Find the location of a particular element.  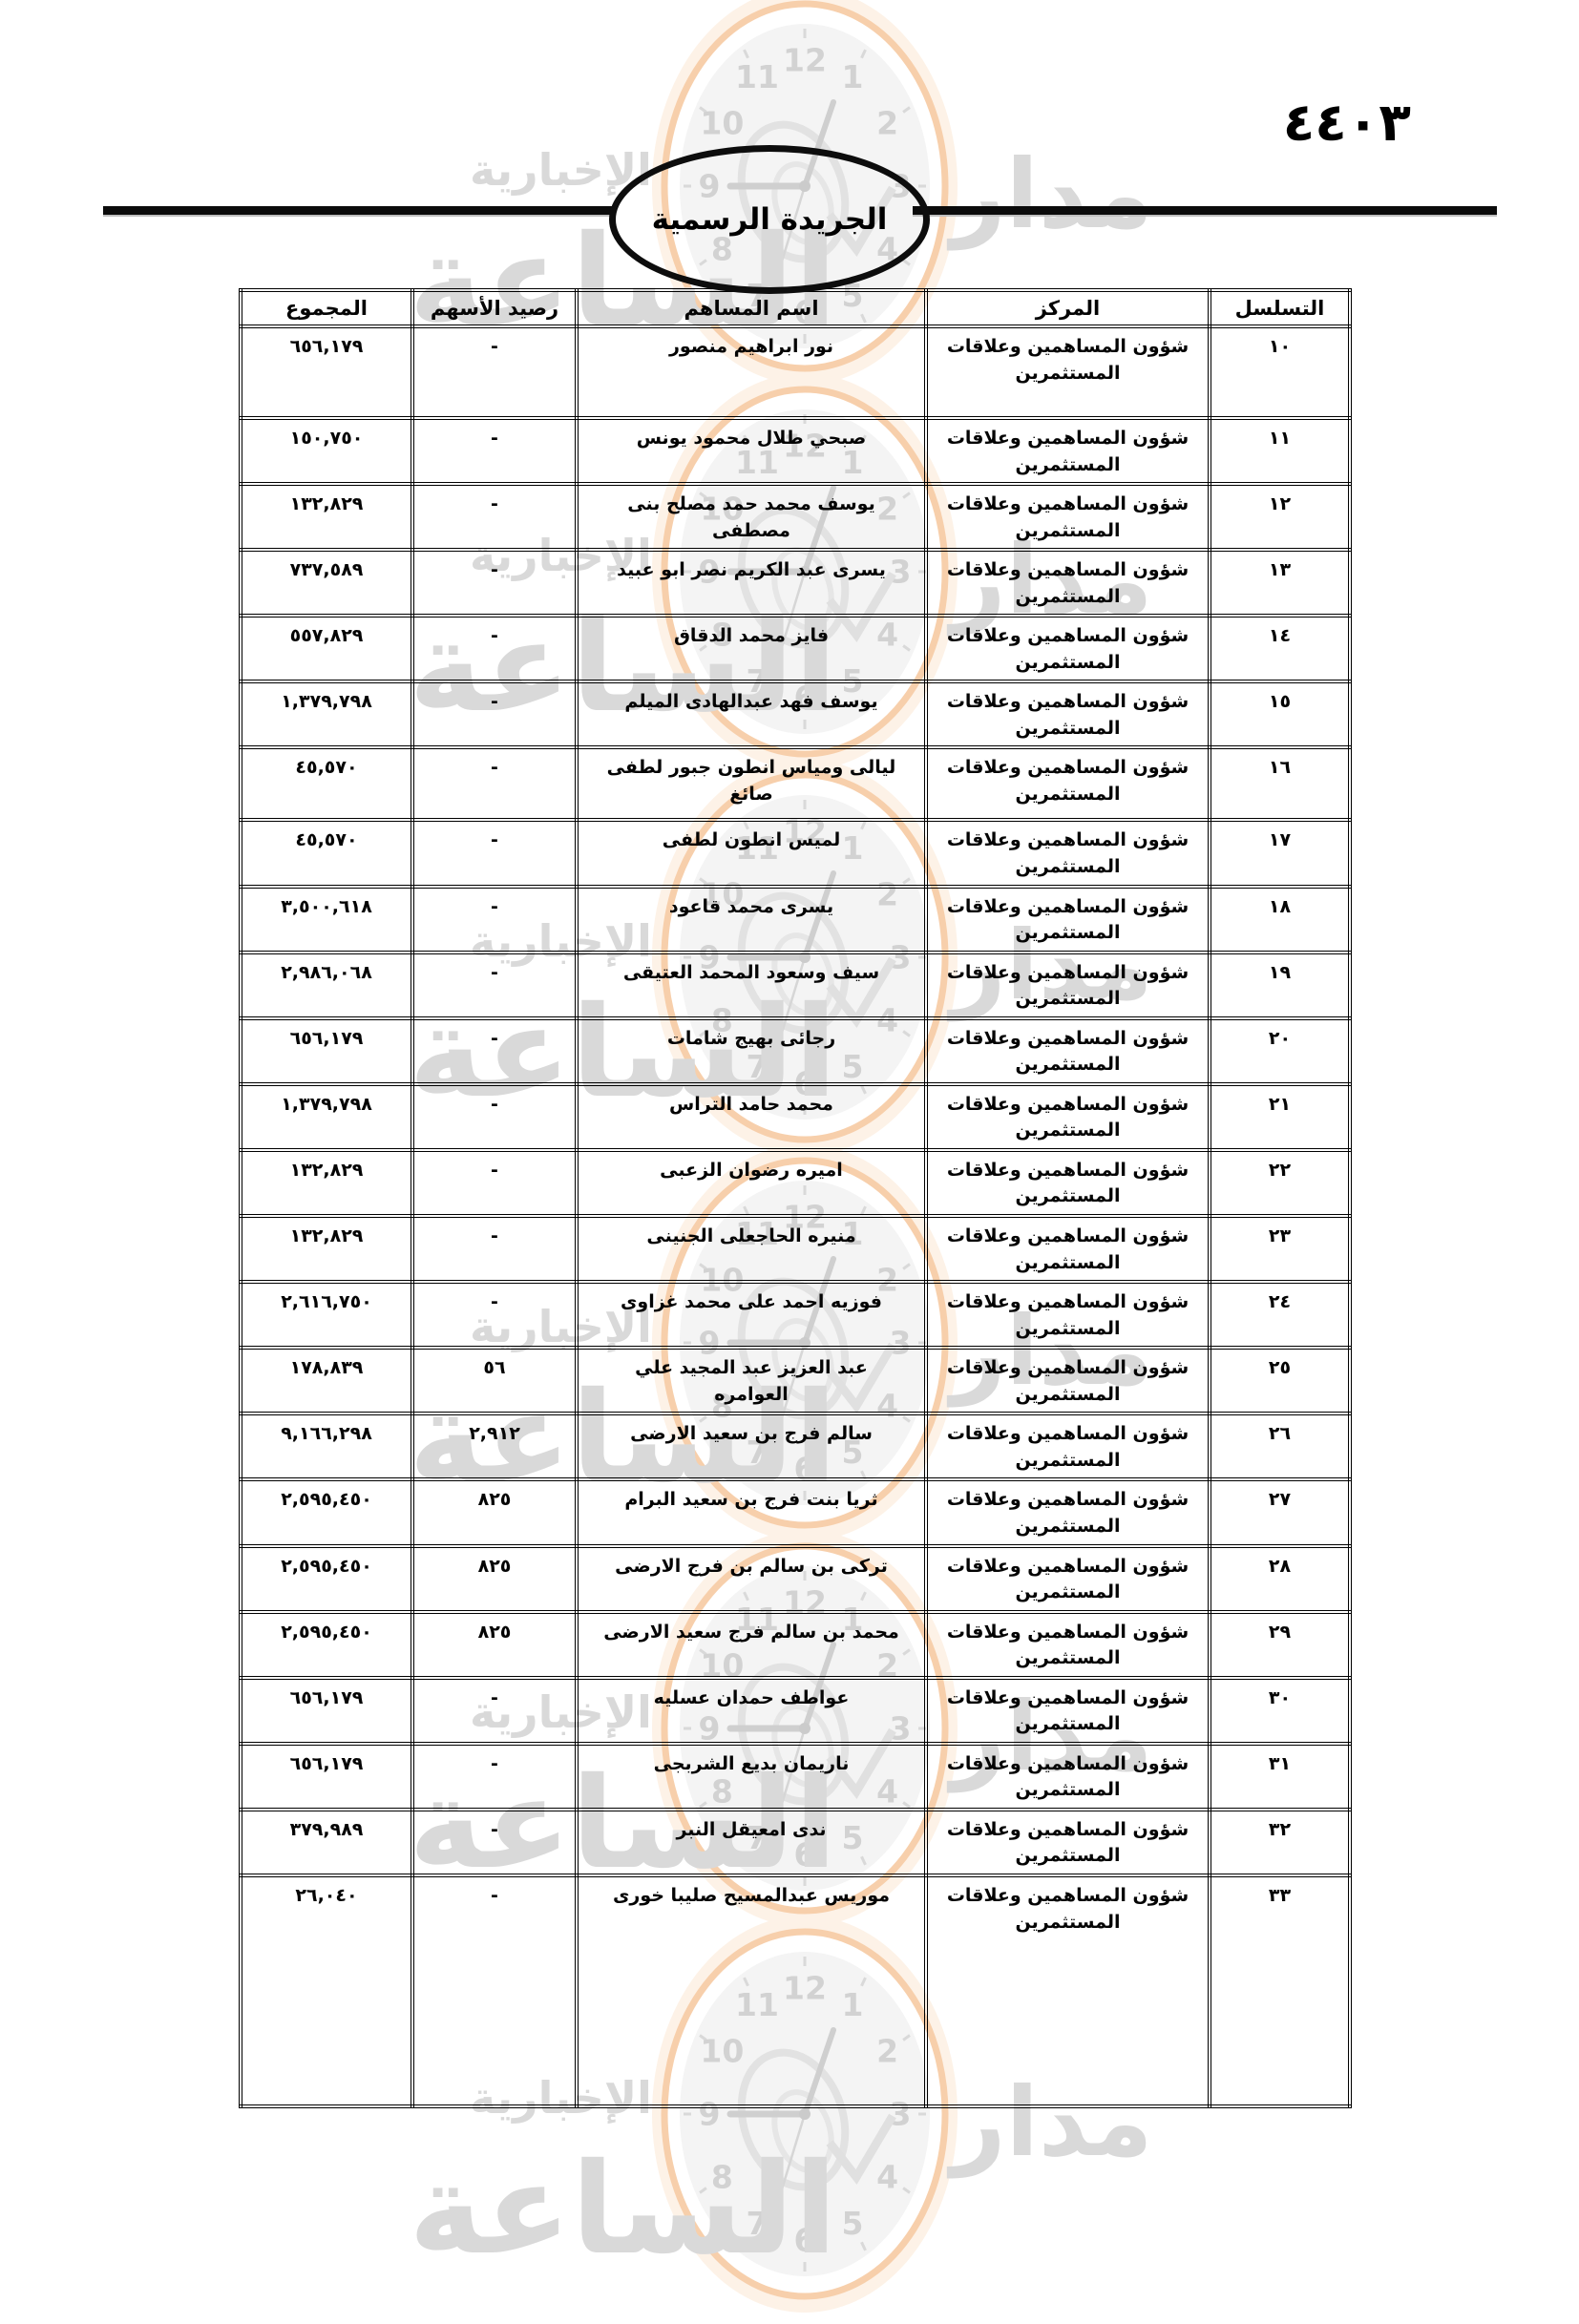

cell-name: سيف وسعود المحمد العتيقى is located at coordinates (751, 985).